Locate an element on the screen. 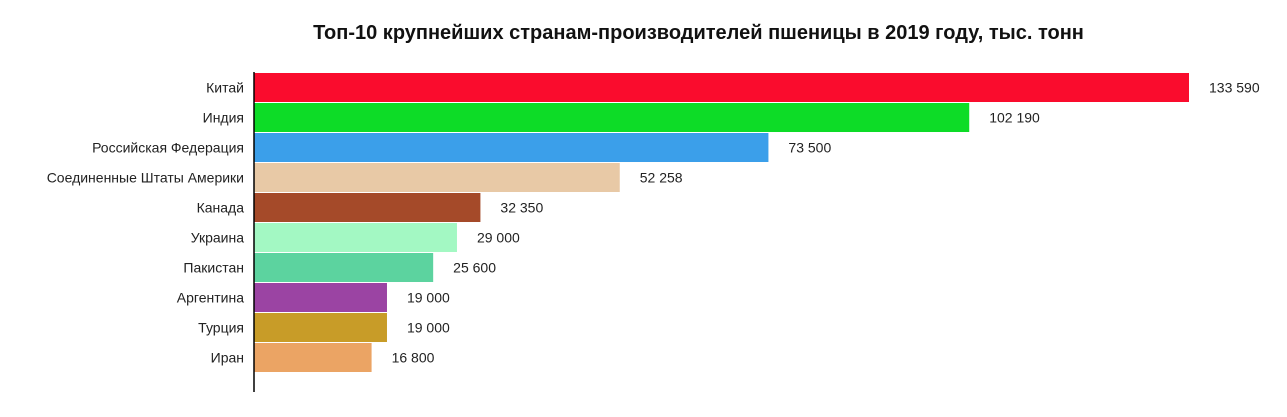 Image resolution: width=1287 pixels, height=417 pixels. value-label: 29 000 is located at coordinates (498, 238).